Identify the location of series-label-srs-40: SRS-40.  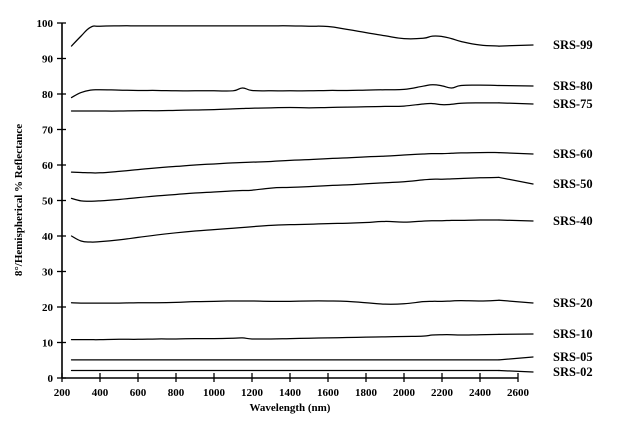
(573, 221).